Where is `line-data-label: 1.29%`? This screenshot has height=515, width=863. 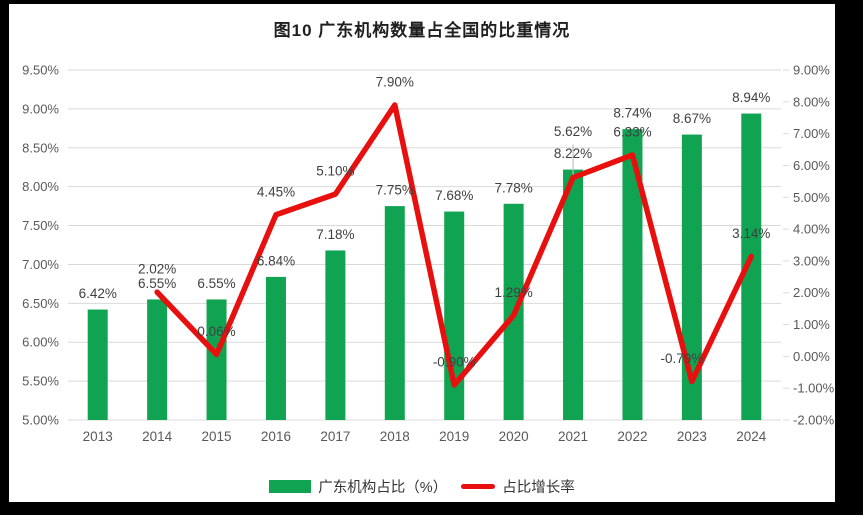
line-data-label: 1.29% is located at coordinates (513, 292).